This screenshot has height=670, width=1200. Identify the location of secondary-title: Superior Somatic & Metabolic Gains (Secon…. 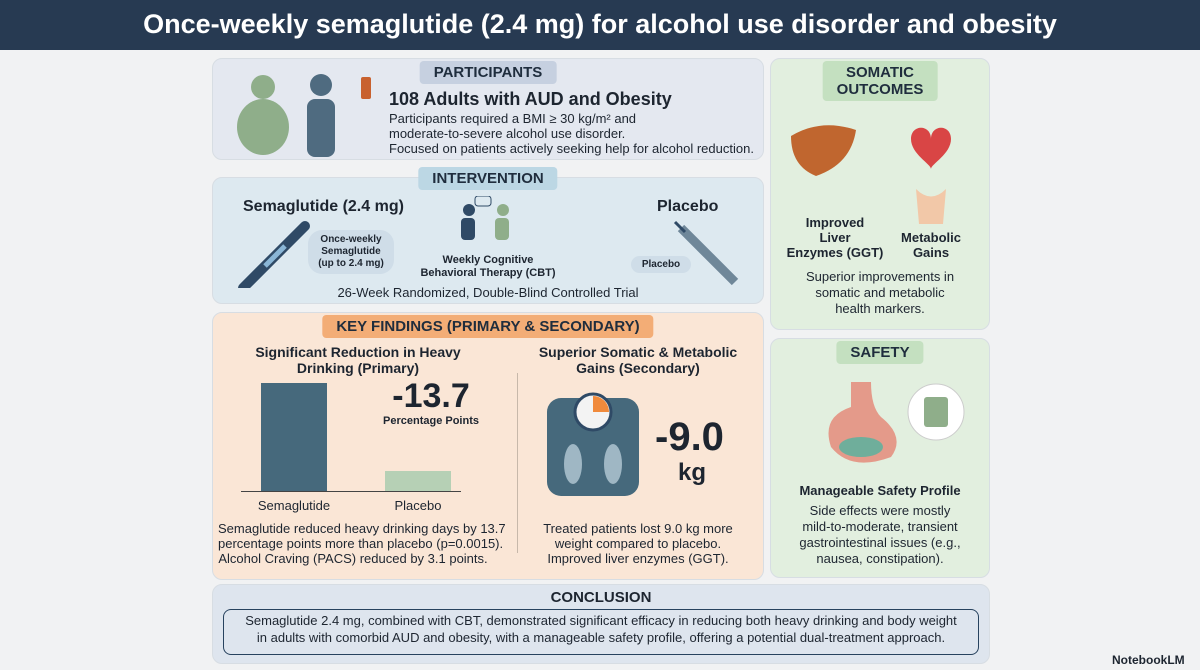
(638, 360).